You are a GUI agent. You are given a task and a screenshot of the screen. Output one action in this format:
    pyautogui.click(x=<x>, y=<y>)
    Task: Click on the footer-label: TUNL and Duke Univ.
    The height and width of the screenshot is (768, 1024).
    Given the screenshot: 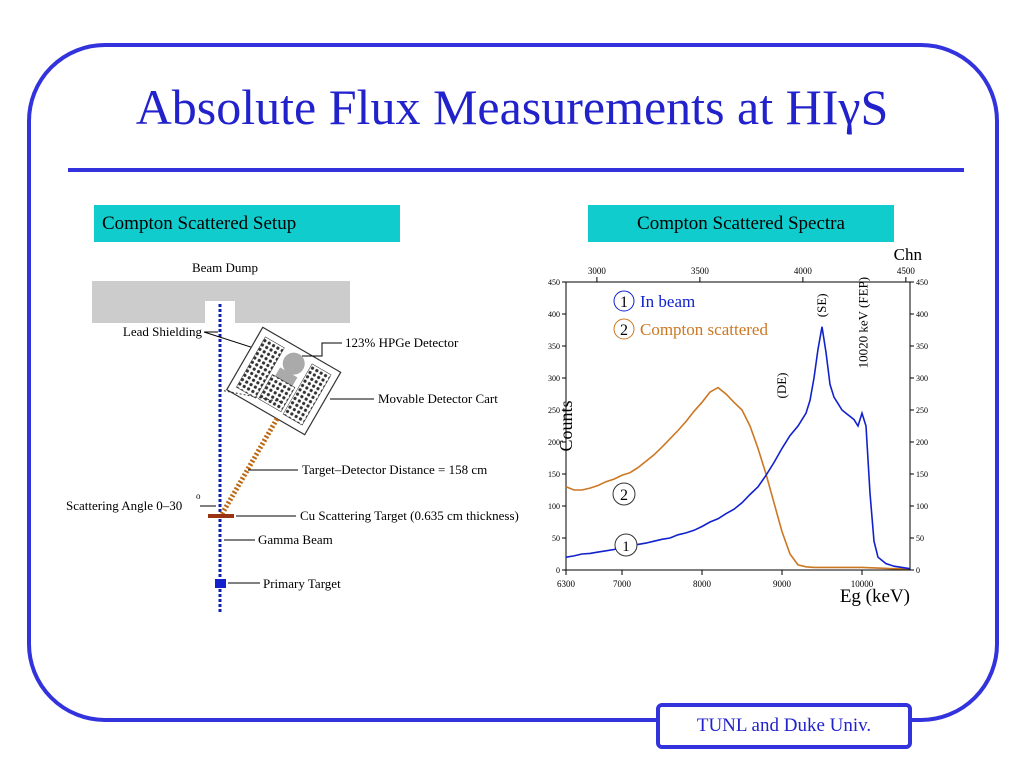 What is the action you would take?
    pyautogui.click(x=784, y=726)
    